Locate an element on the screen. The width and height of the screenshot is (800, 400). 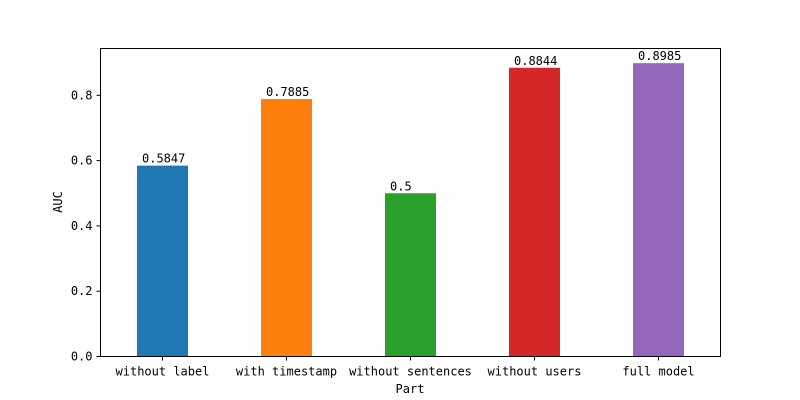
data-label-2: 0.5 is located at coordinates (401, 186).